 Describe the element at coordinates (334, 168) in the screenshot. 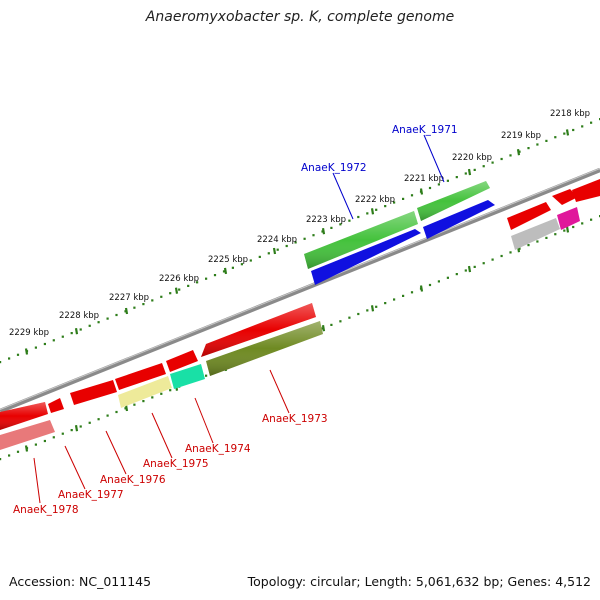

I see `label-anaek-1972: AnaeK_1972` at that location.